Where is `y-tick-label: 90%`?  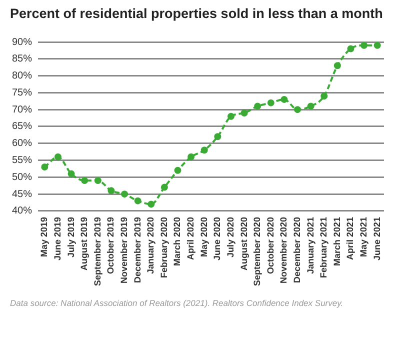 y-tick-label: 90% is located at coordinates (22, 42).